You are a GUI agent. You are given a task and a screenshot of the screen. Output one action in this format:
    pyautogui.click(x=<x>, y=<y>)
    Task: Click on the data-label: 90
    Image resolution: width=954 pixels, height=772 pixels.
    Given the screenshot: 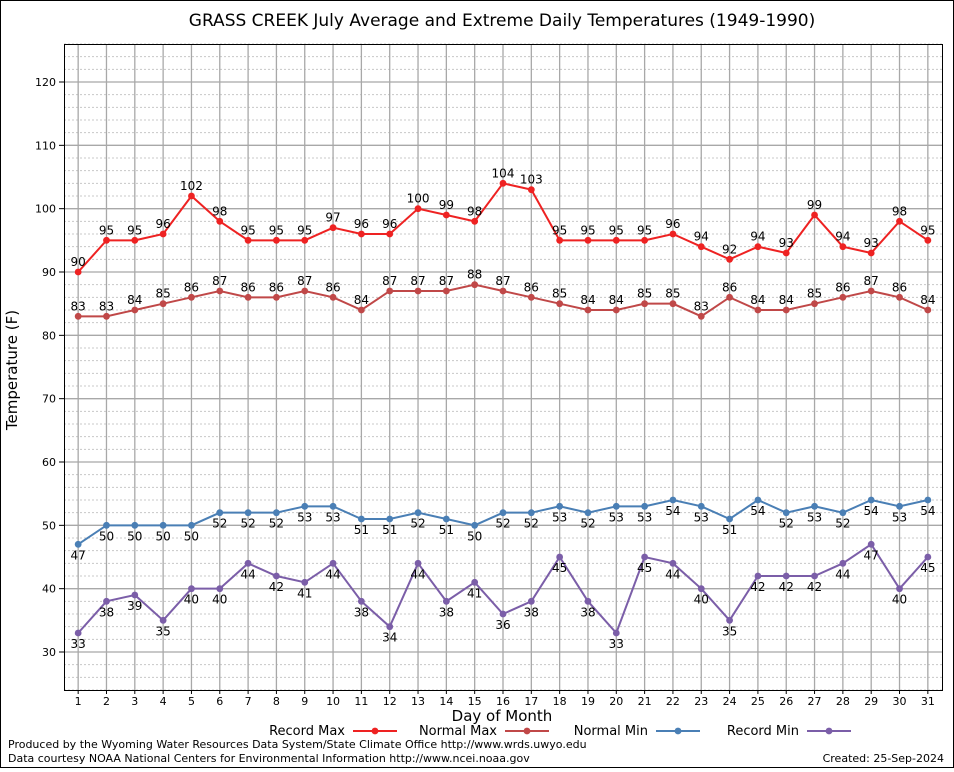 What is the action you would take?
    pyautogui.click(x=78, y=262)
    